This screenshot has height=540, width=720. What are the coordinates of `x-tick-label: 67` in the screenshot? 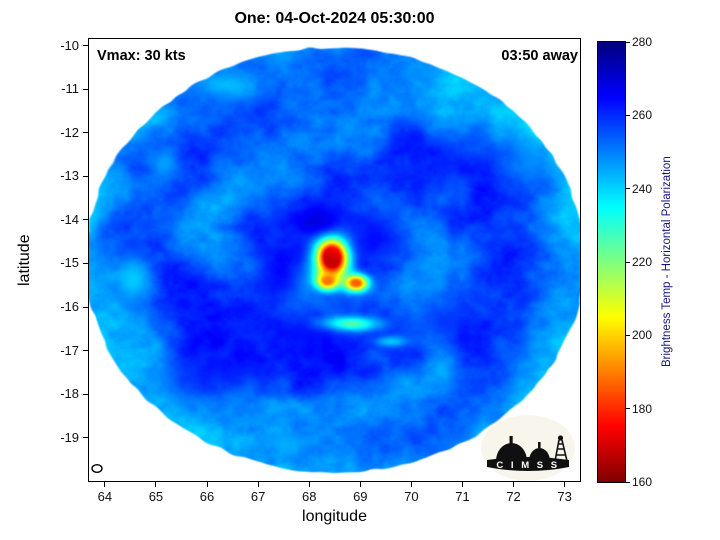 It's located at (258, 496).